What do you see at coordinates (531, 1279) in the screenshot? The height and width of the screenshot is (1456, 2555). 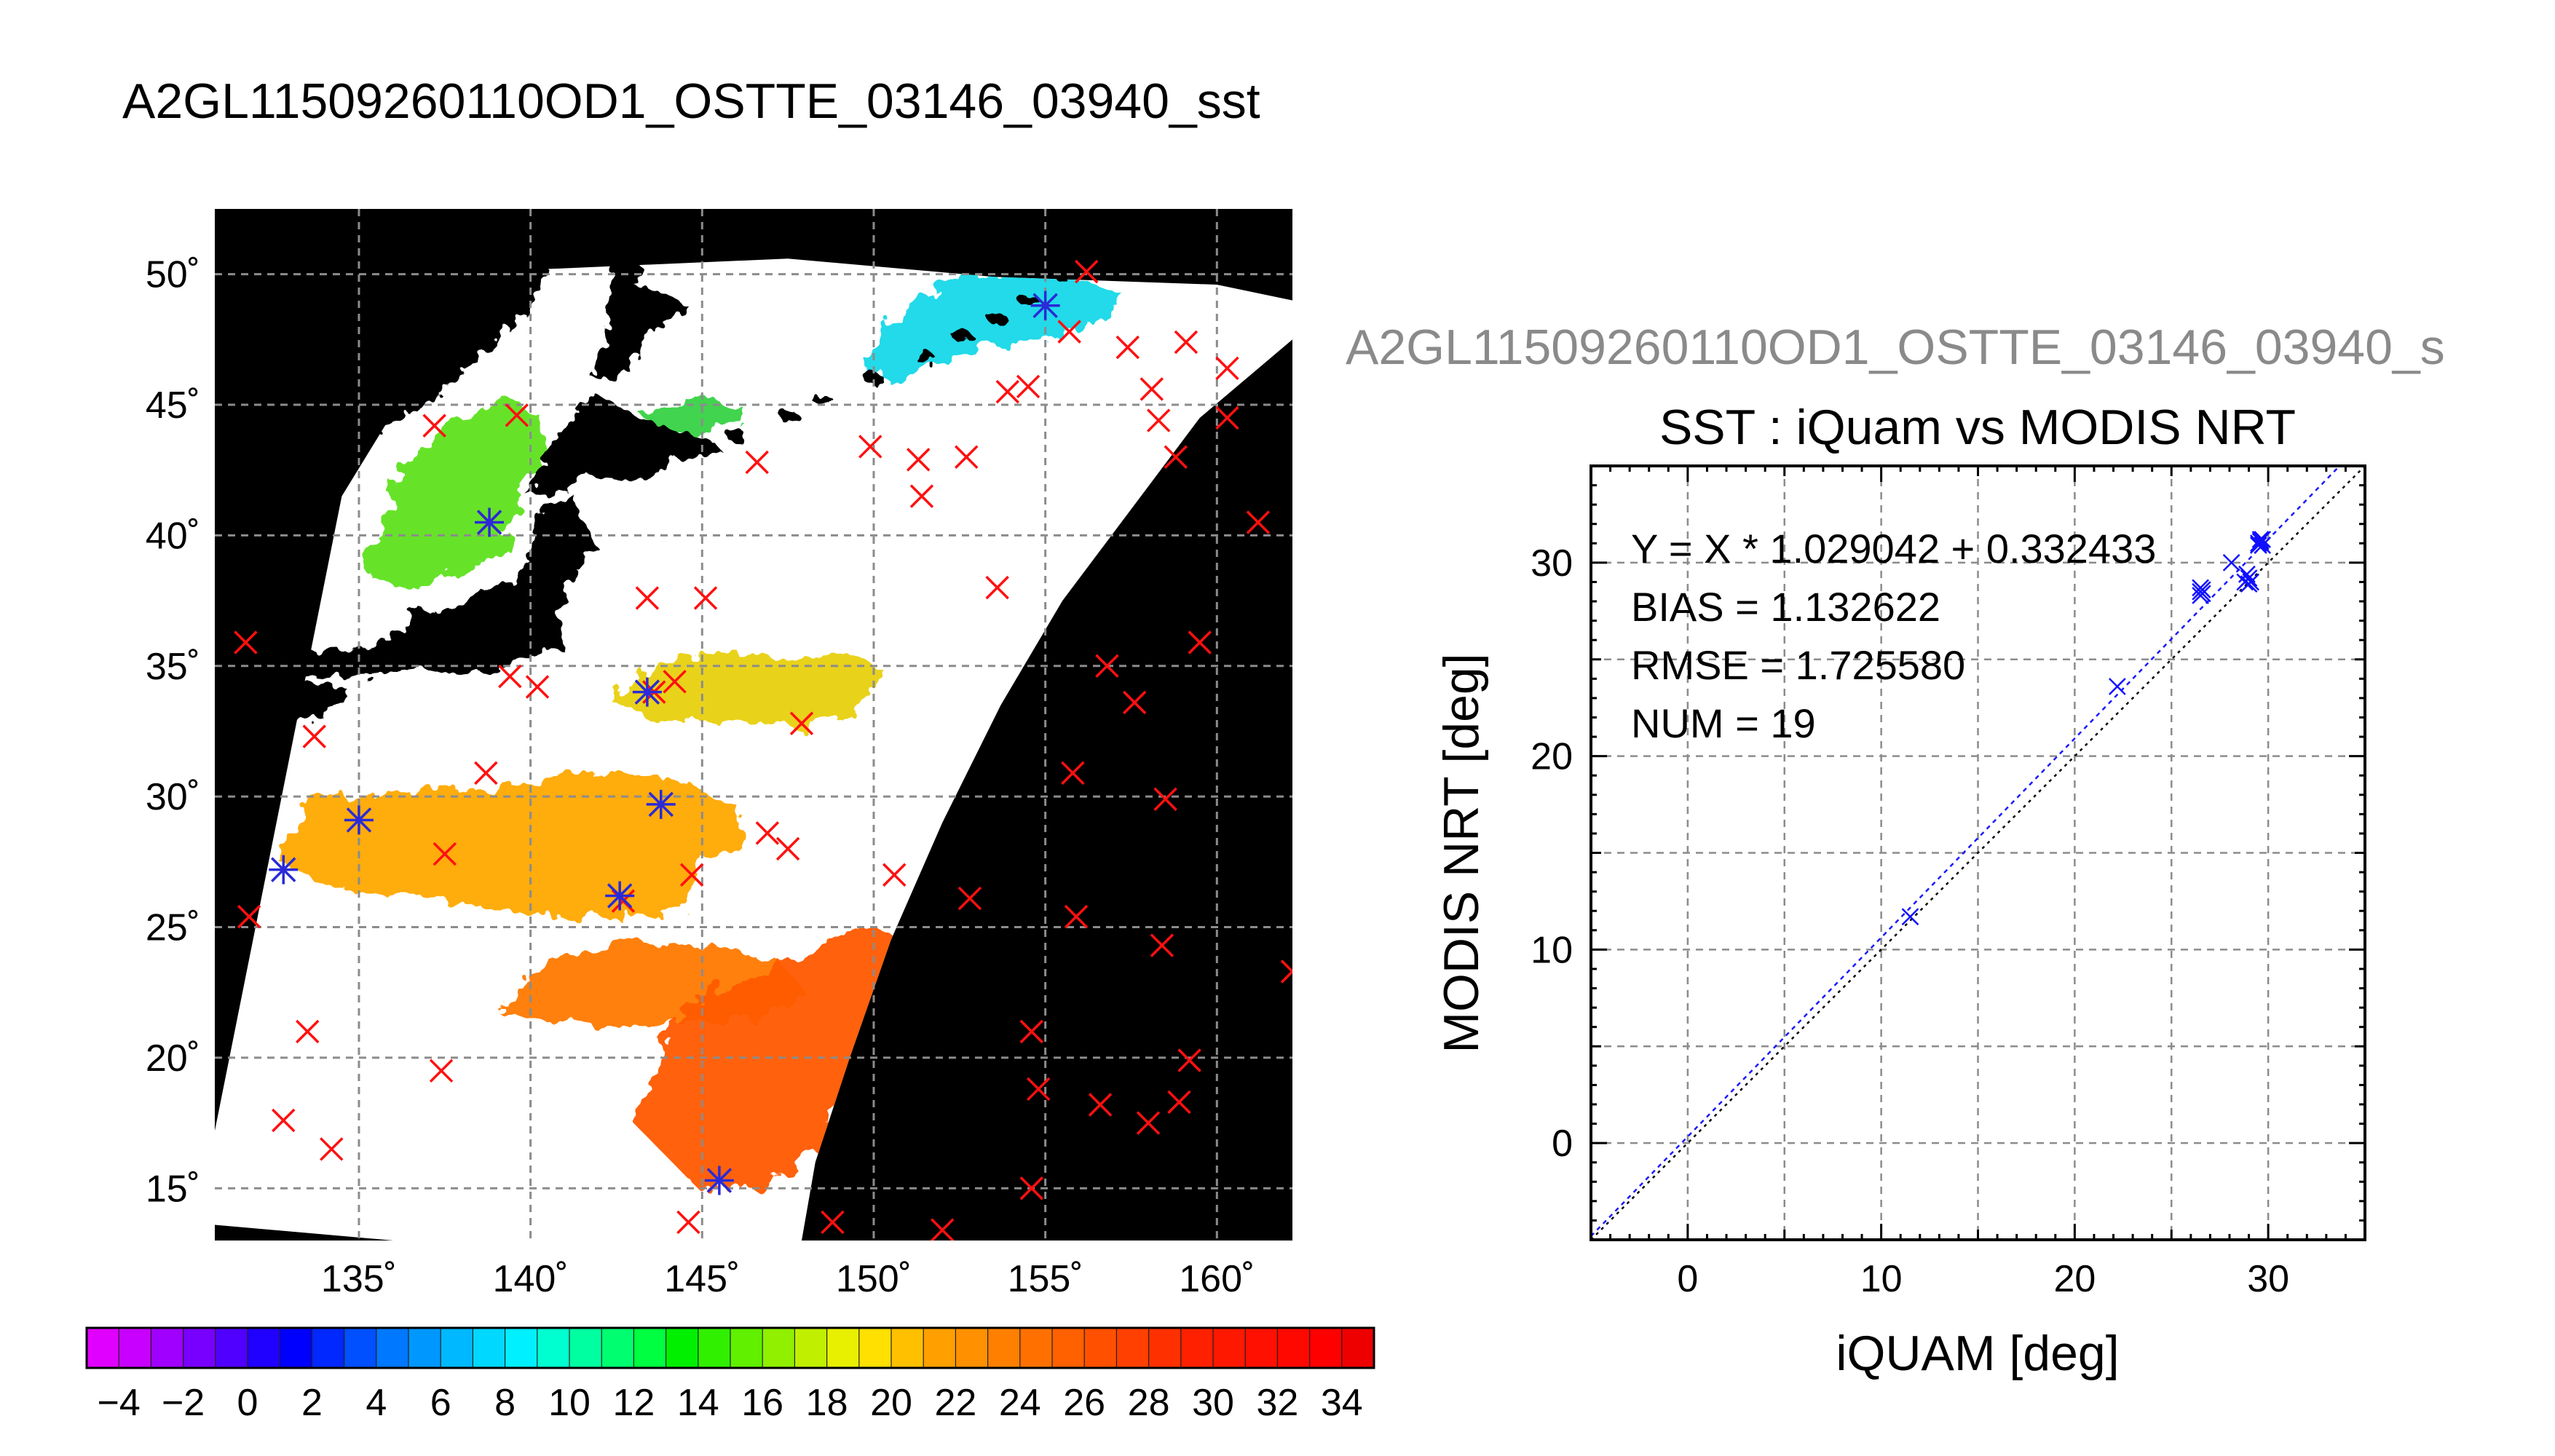 I see `map-x-tick: 140˚` at bounding box center [531, 1279].